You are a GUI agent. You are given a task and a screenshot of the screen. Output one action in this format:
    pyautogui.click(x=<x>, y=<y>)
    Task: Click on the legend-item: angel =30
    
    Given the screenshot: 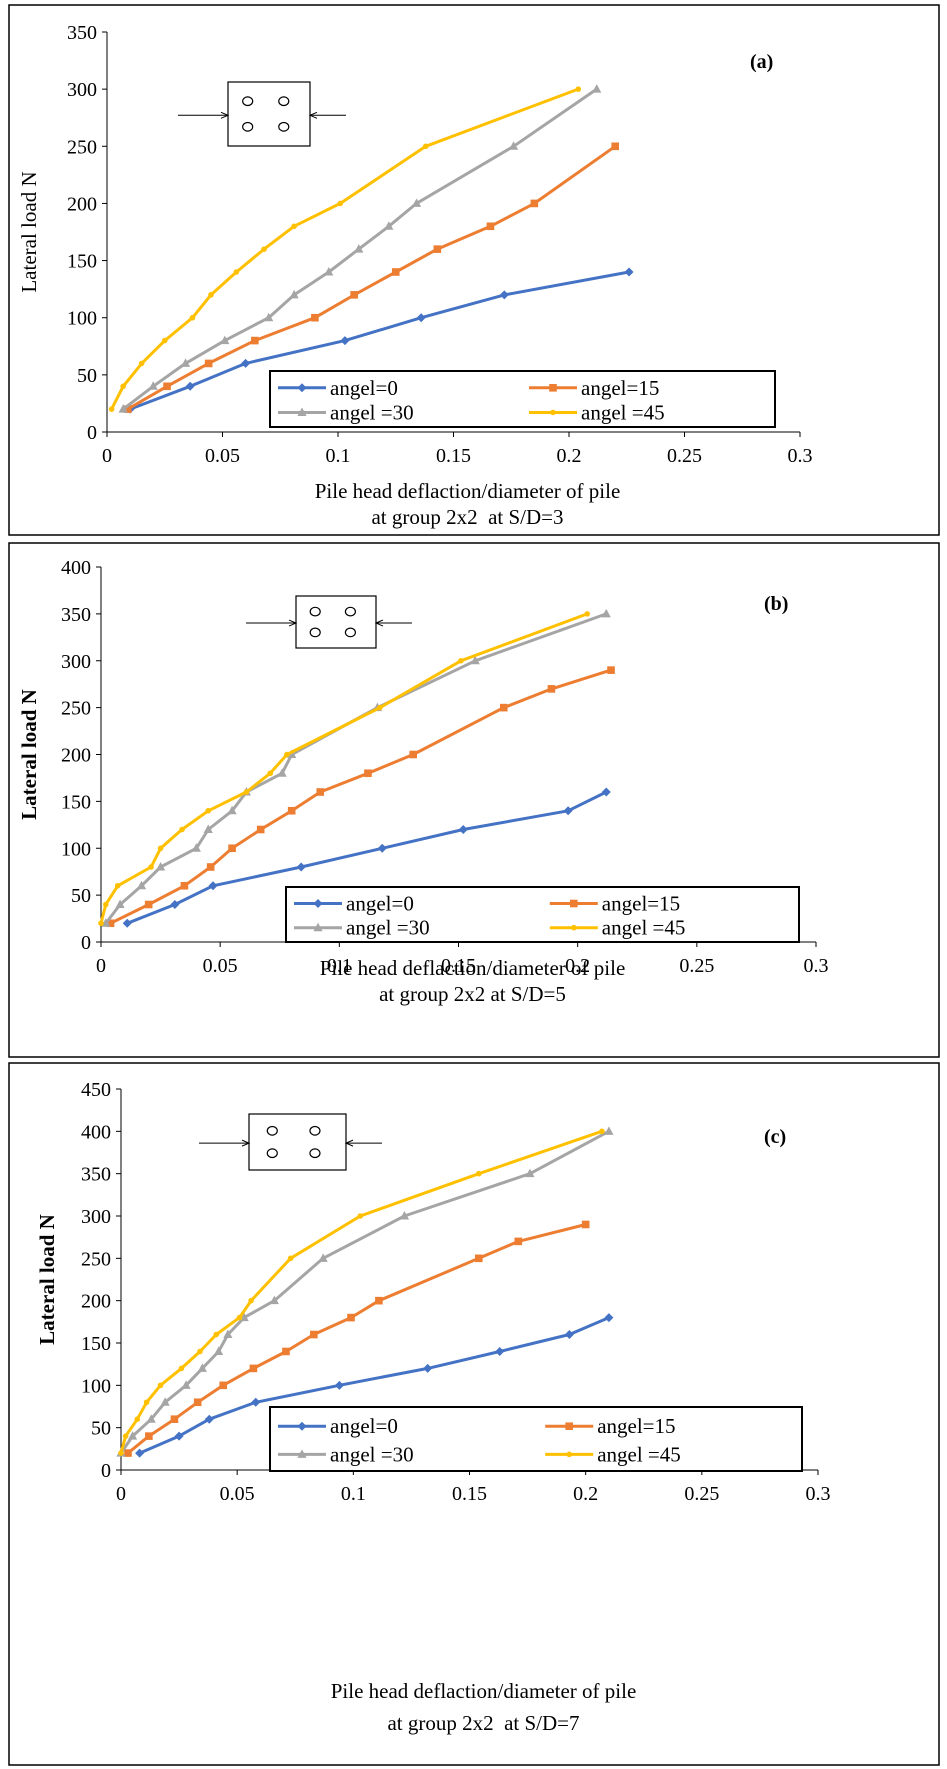 What is the action you would take?
    pyautogui.click(x=362, y=928)
    